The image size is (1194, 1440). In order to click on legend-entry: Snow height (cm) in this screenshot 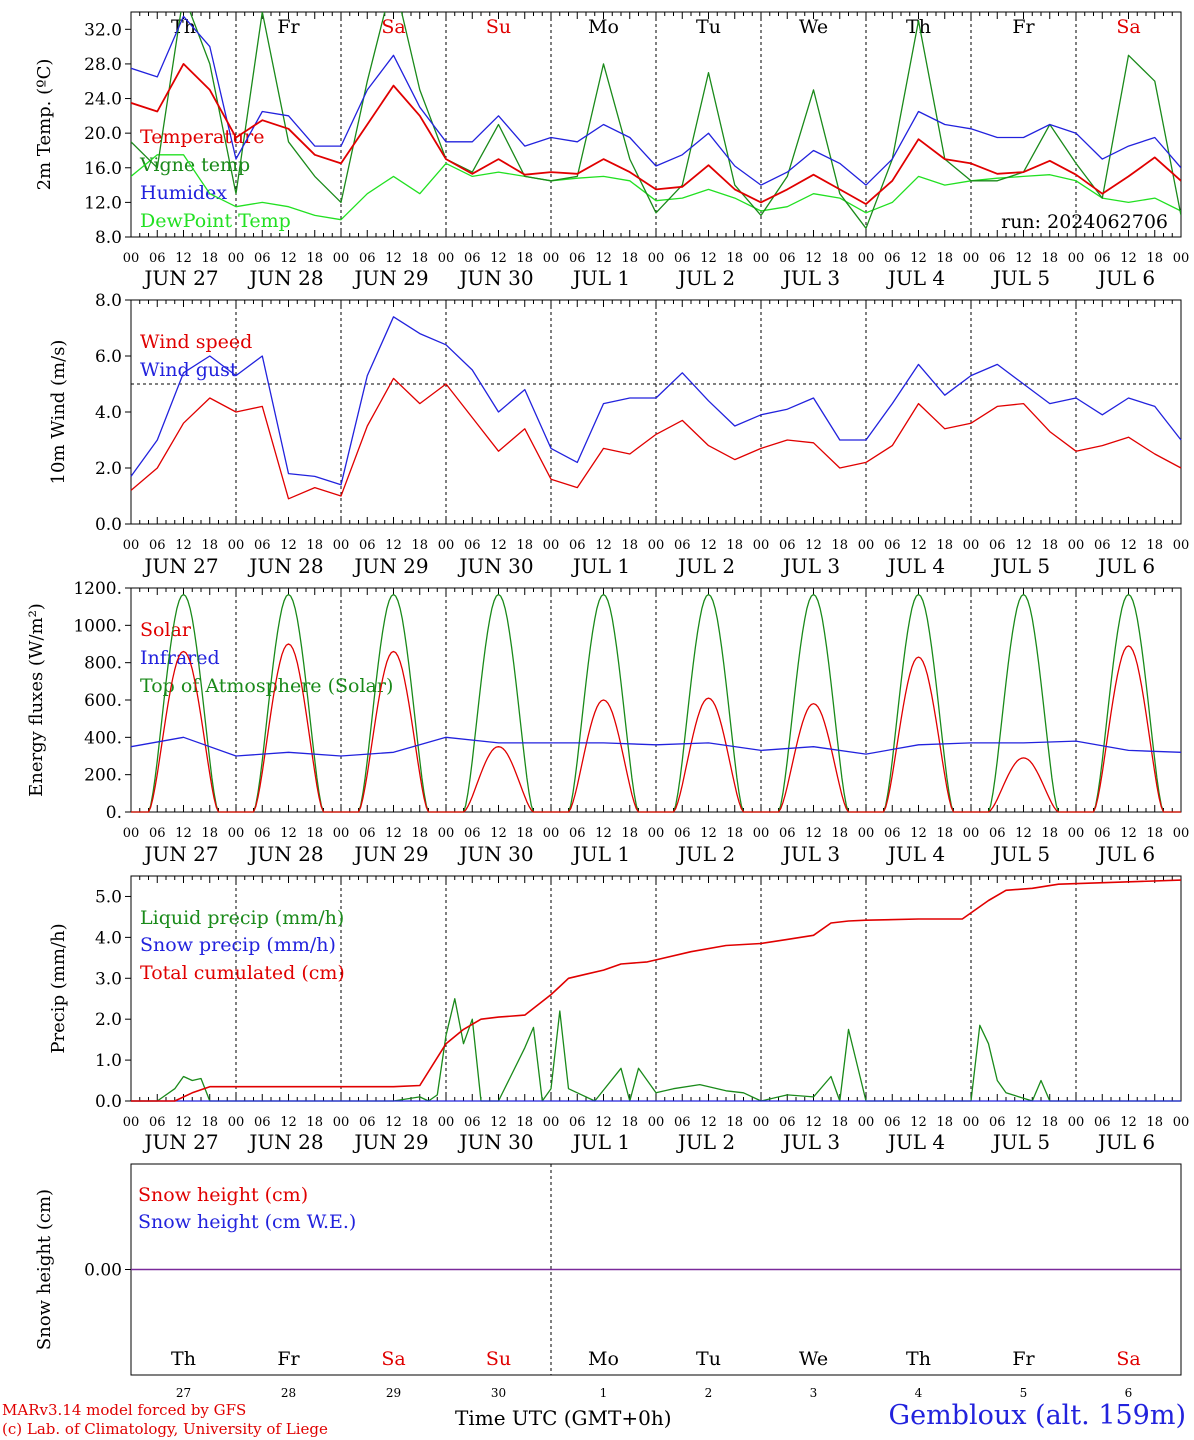, I will do `click(223, 1195)`.